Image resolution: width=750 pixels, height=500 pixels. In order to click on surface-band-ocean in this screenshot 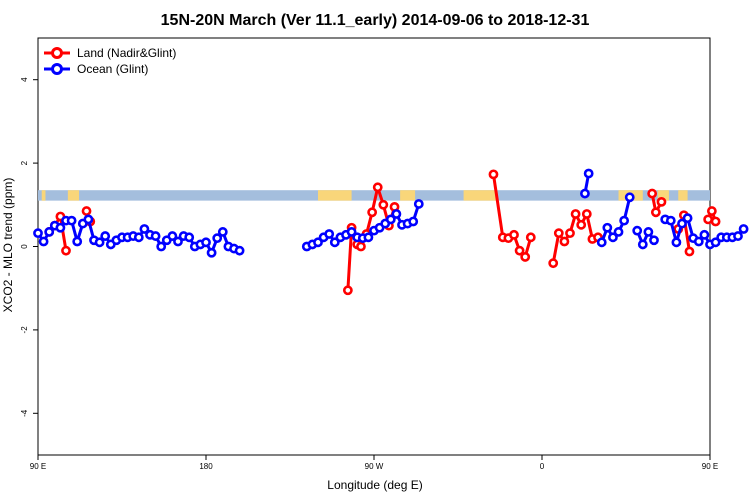, I will do `click(374, 195)`.